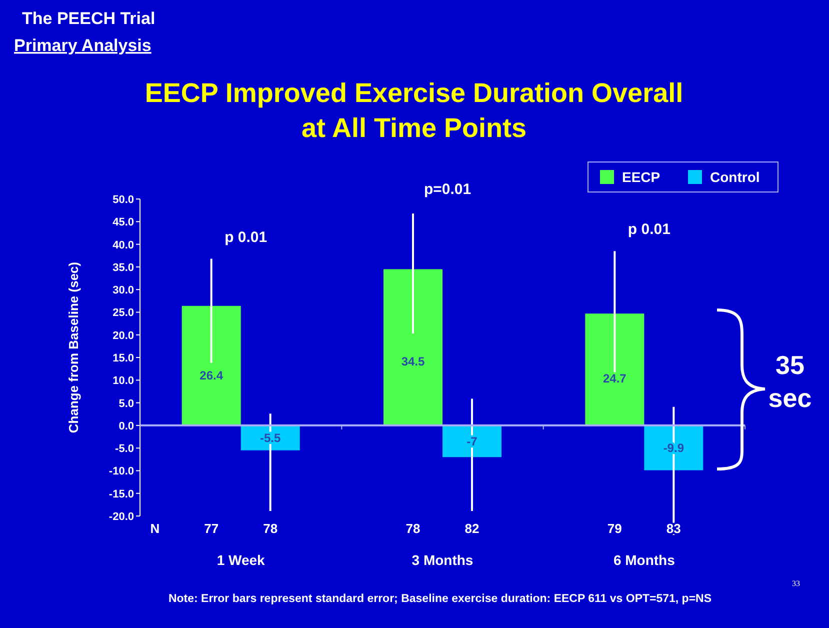  What do you see at coordinates (121, 472) in the screenshot?
I see `y-tick-label: -10.0` at bounding box center [121, 472].